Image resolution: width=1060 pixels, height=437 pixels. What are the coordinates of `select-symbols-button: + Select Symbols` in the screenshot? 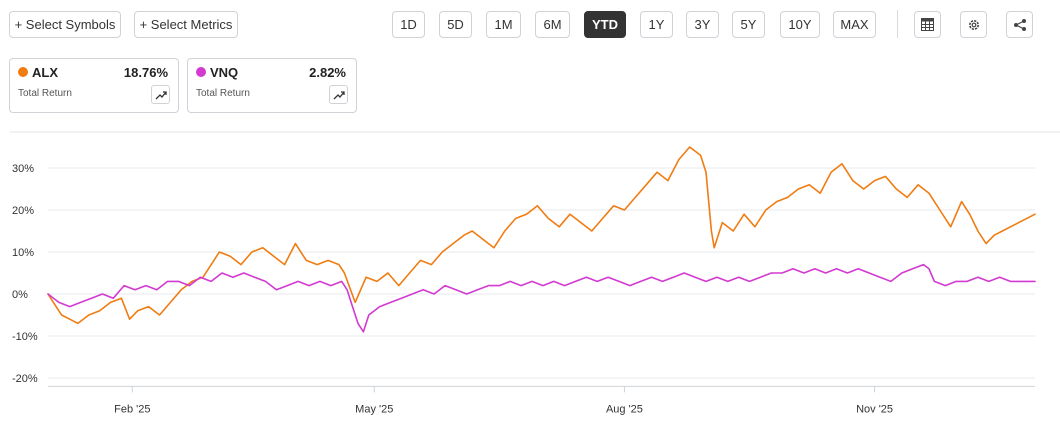 It's located at (65, 24).